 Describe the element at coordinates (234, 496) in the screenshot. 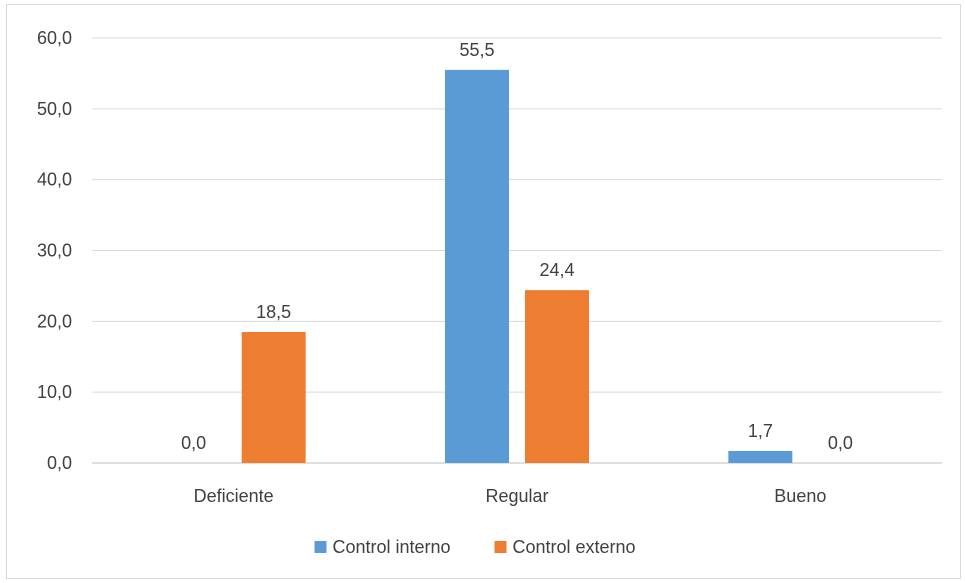

I see `x-tick-label: Deficiente` at that location.